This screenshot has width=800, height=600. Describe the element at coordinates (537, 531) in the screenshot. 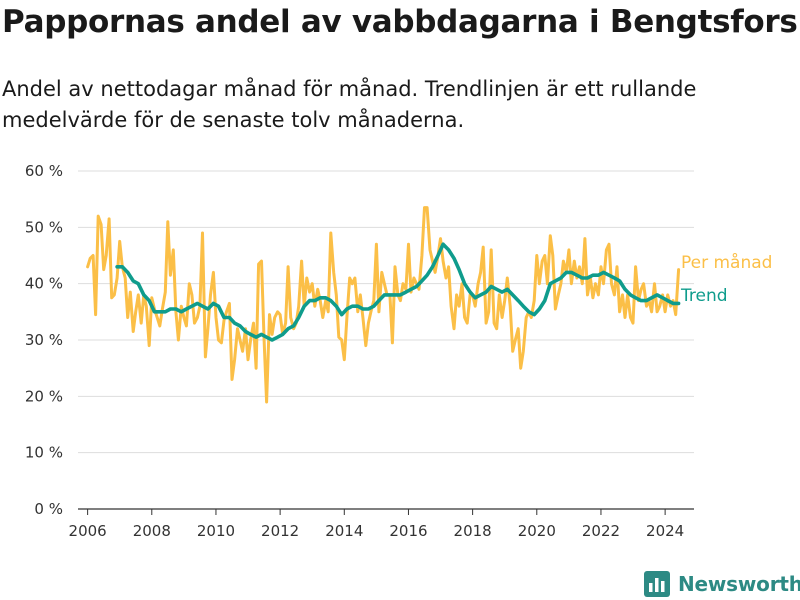

I see `x-tick-label: 2020` at that location.